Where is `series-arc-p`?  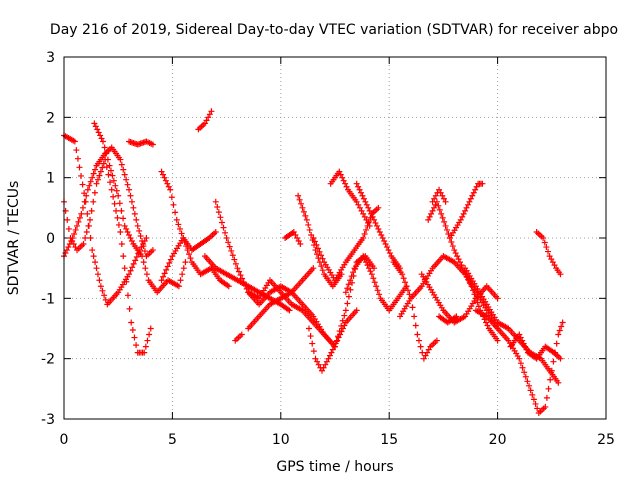 series-arc-p is located at coordinates (332, 340).